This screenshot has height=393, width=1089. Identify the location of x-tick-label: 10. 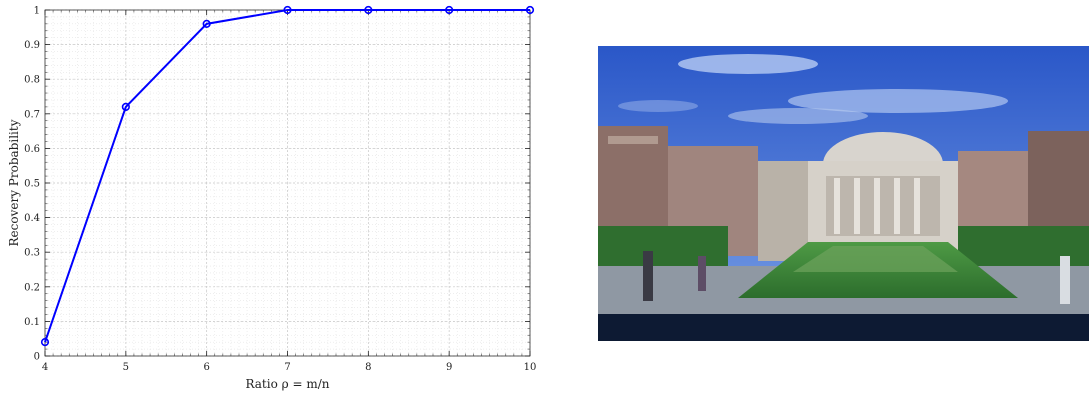
(530, 367).